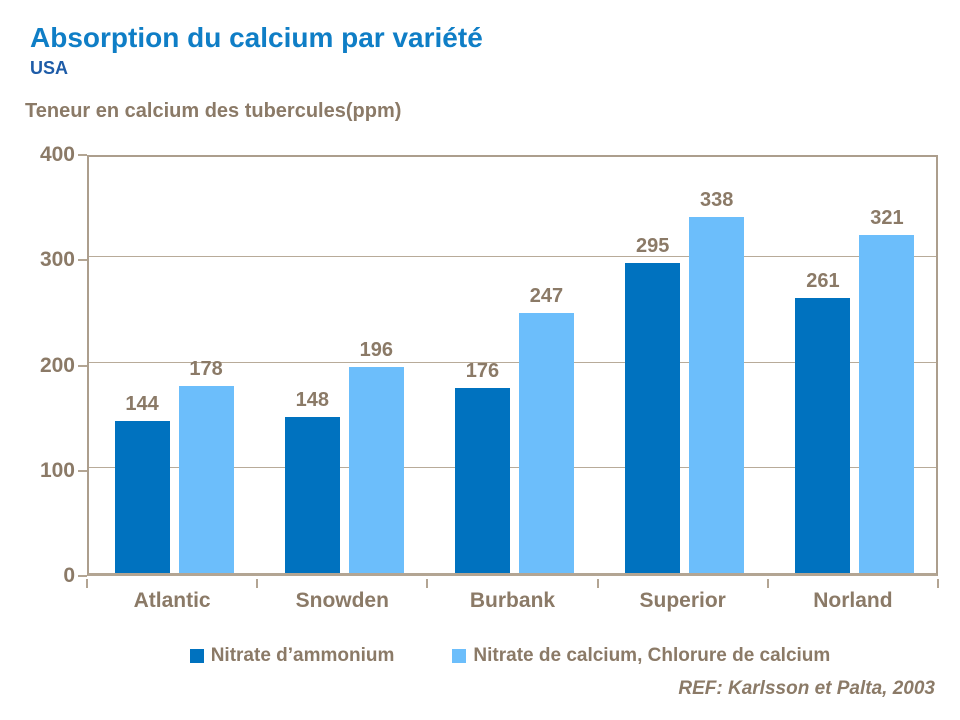  I want to click on bar-group-atlantic: 144 178, so click(174, 362).